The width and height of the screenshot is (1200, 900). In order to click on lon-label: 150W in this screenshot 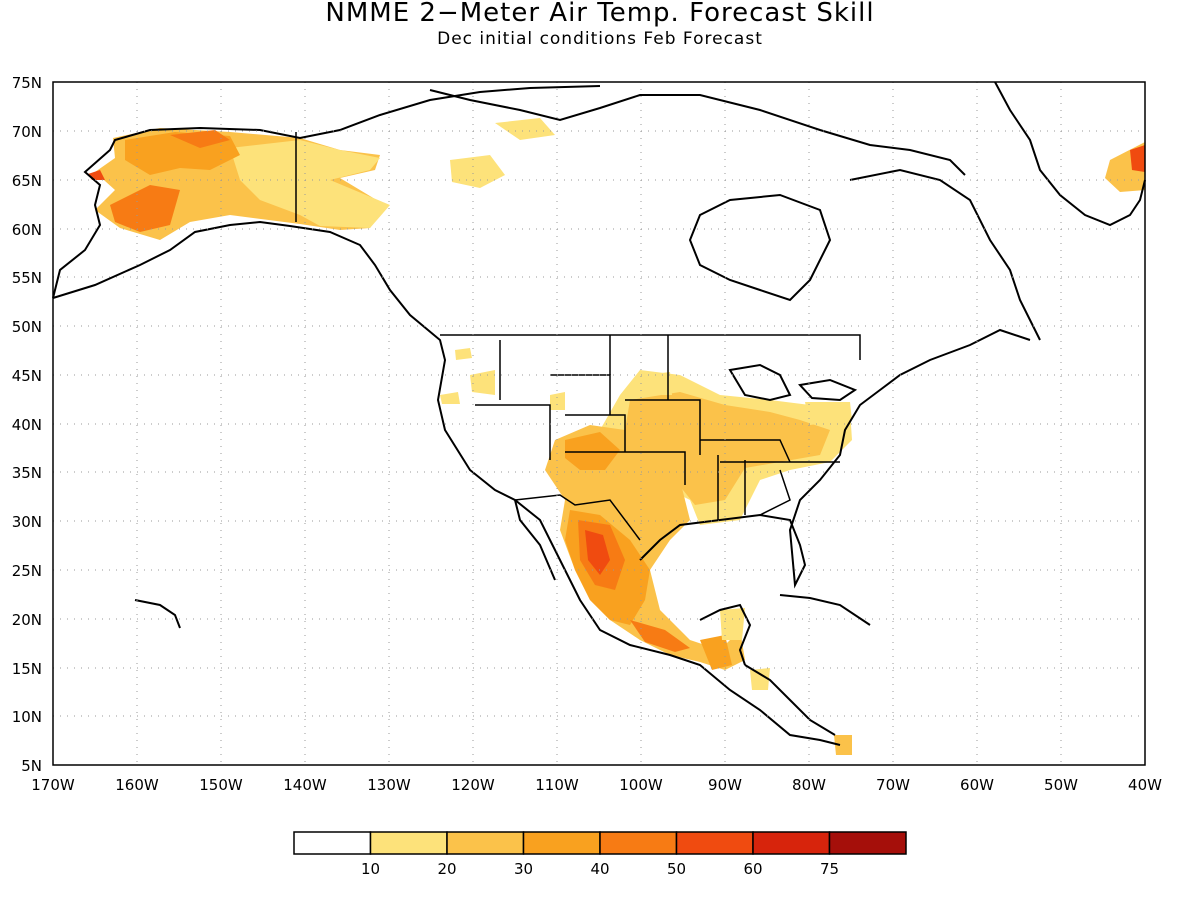, I will do `click(221, 785)`.